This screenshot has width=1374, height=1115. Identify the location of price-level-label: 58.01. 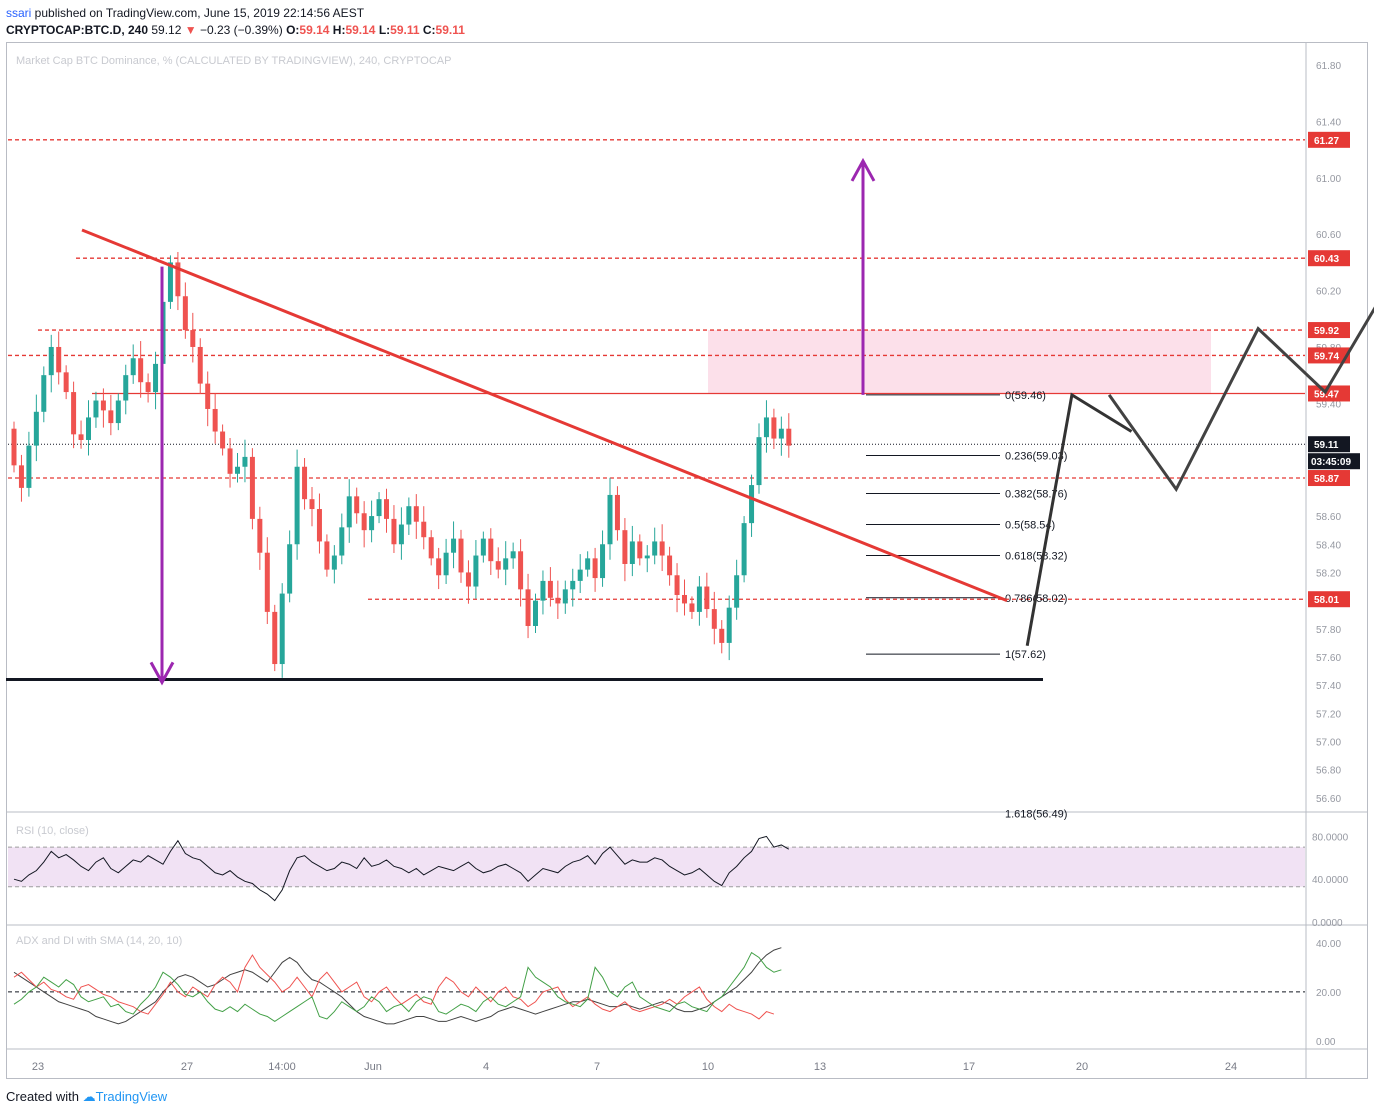
(1326, 600).